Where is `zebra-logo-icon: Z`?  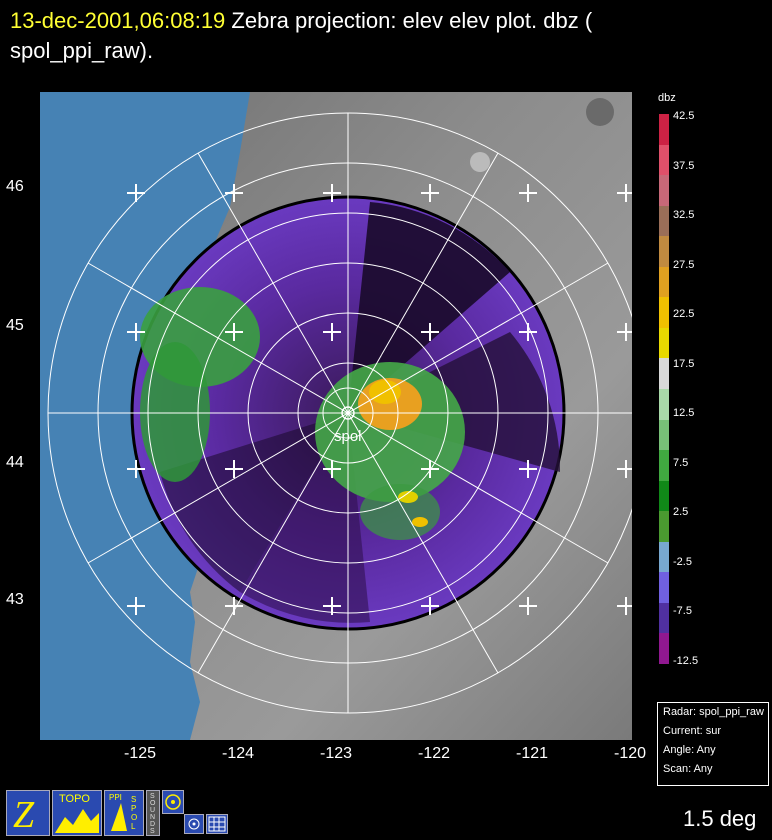
zebra-logo-icon: Z is located at coordinates (28, 813).